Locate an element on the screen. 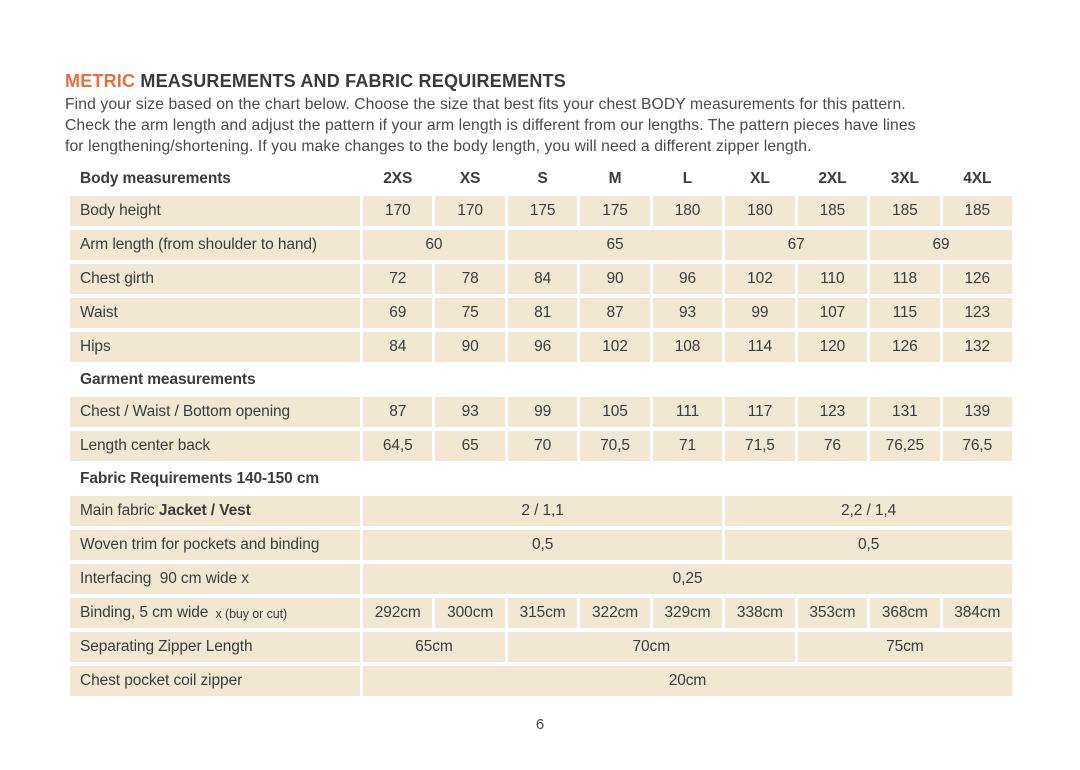  table-row: Chest pocket coil zipper 20cm is located at coordinates (541, 681).